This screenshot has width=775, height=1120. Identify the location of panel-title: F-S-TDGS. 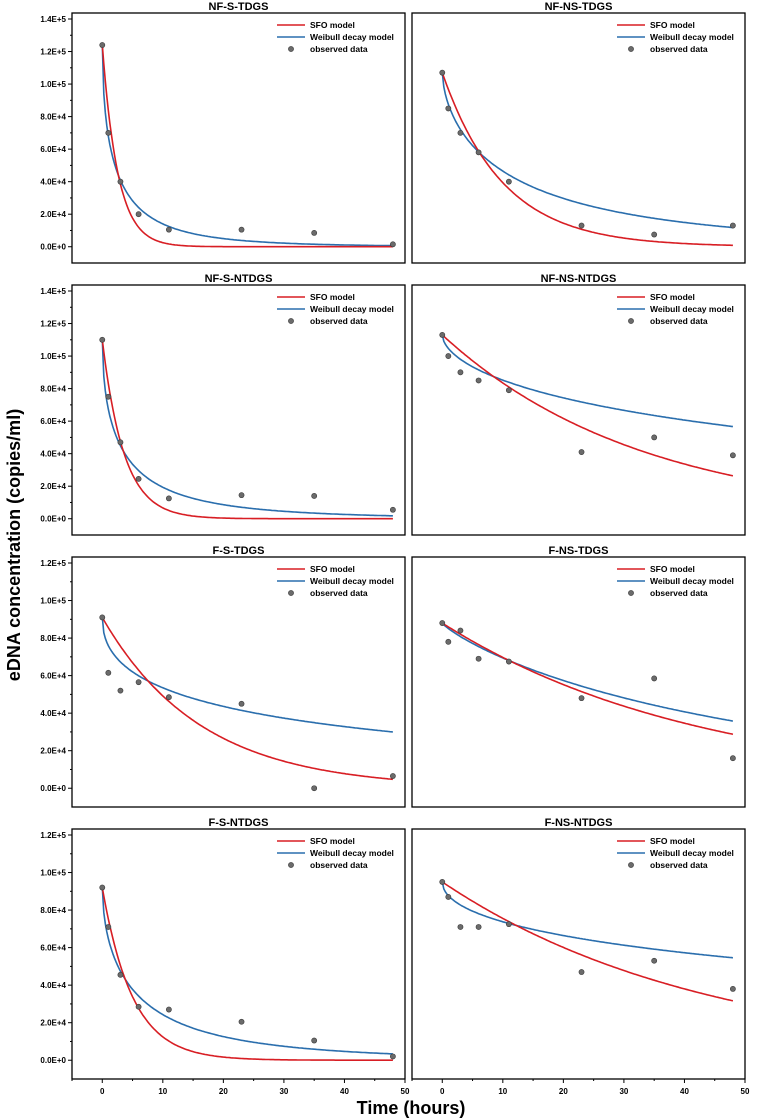
(239, 551).